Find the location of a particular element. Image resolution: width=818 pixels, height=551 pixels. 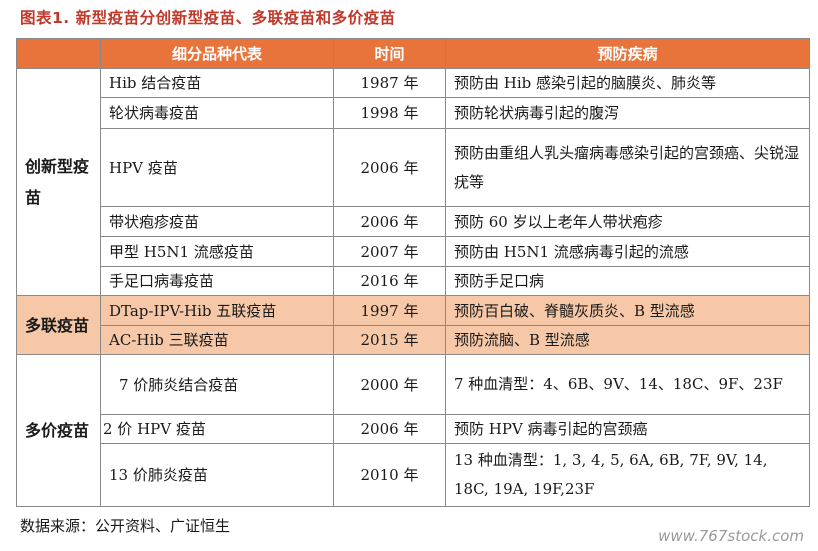

cell-product: 手足口病毒疫苗 is located at coordinates (217, 281).